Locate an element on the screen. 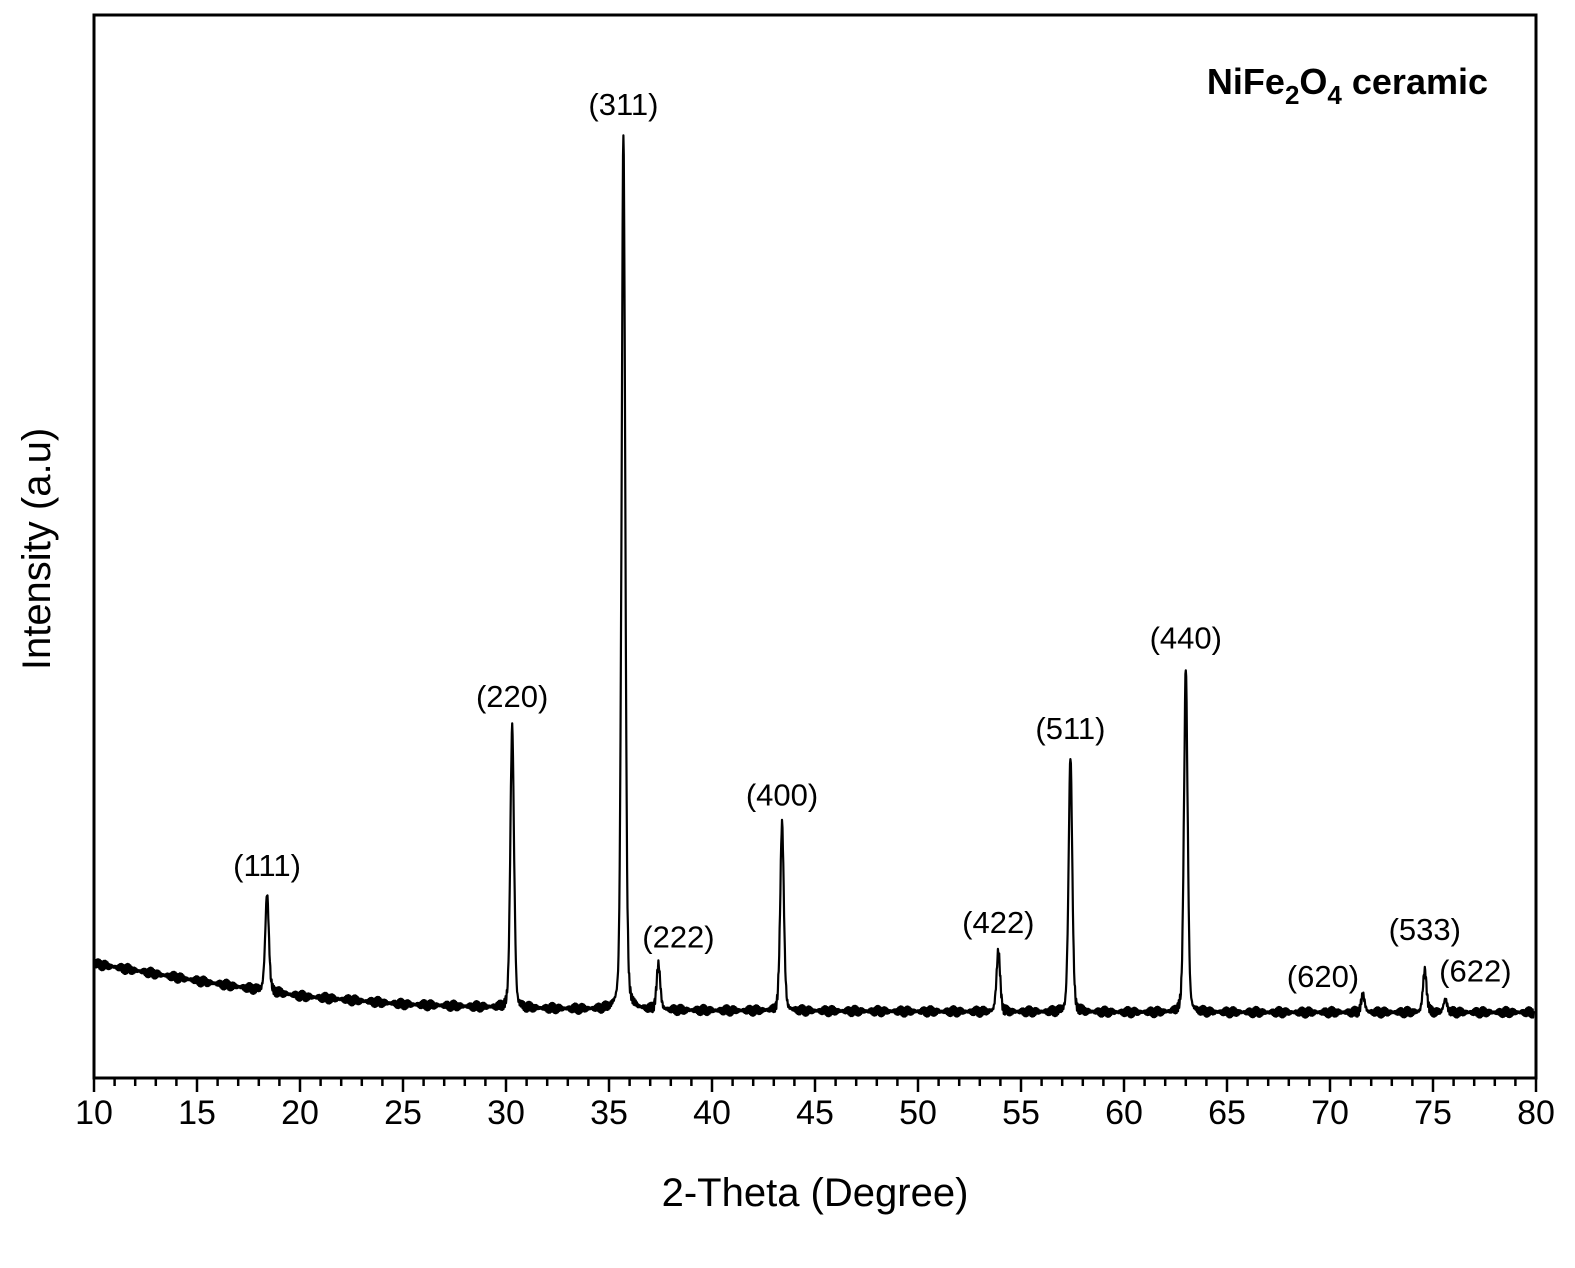 The width and height of the screenshot is (1575, 1268). x-axis-ticks is located at coordinates (815, 1085).